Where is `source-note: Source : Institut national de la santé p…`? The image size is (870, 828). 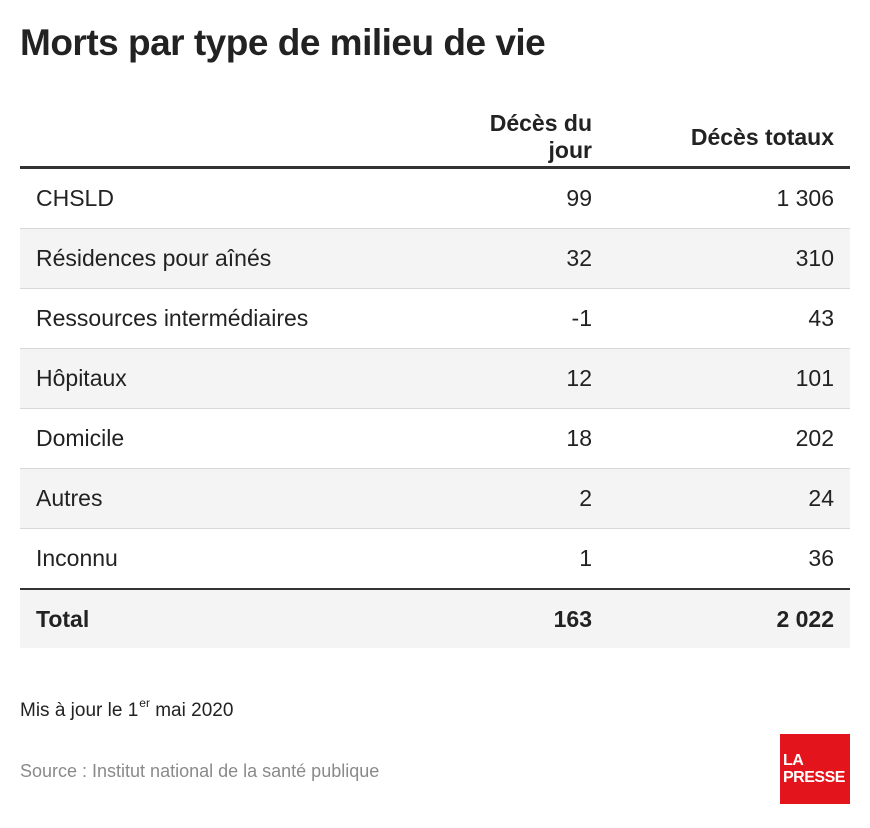 source-note: Source : Institut national de la santé p… is located at coordinates (200, 771).